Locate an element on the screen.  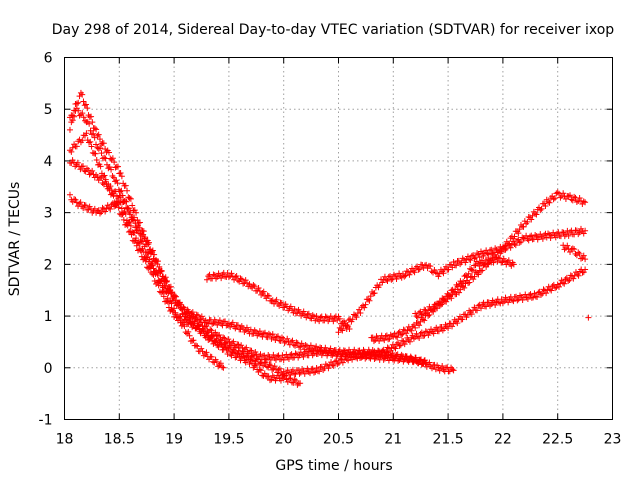
x-tick-label: 20.5 is located at coordinates (338, 440).